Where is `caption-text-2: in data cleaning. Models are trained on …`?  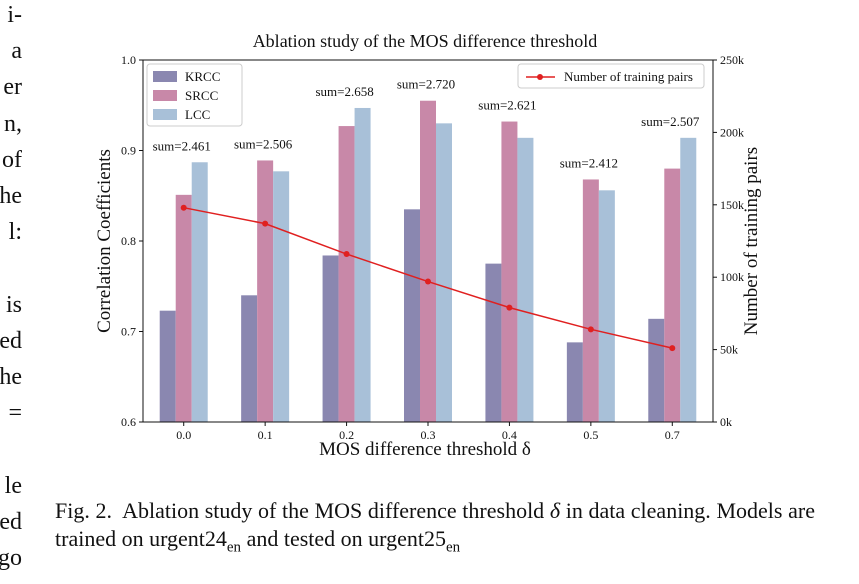 caption-text-2: in data cleaning. Models are trained on … is located at coordinates (435, 524).